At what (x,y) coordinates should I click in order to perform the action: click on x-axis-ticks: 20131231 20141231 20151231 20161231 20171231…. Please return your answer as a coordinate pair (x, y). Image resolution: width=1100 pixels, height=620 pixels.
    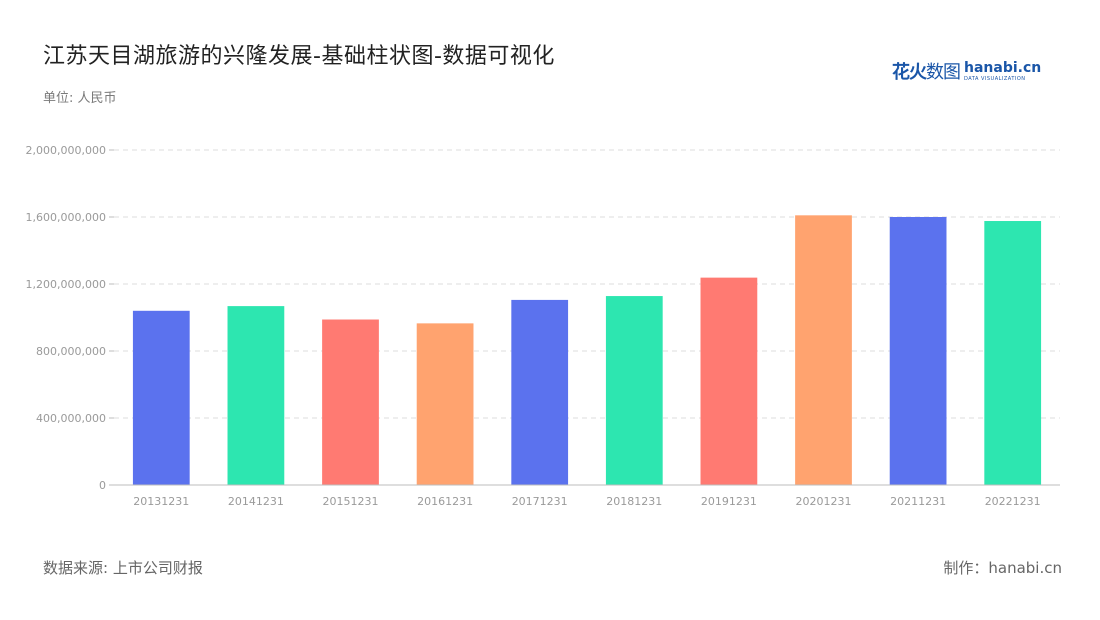
    Looking at the image, I should click on (586, 501).